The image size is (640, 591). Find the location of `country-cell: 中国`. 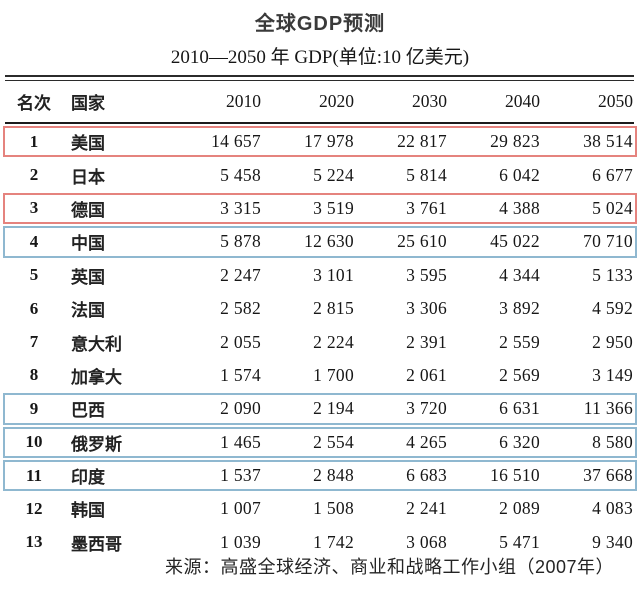

country-cell: 中国 is located at coordinates (88, 244).